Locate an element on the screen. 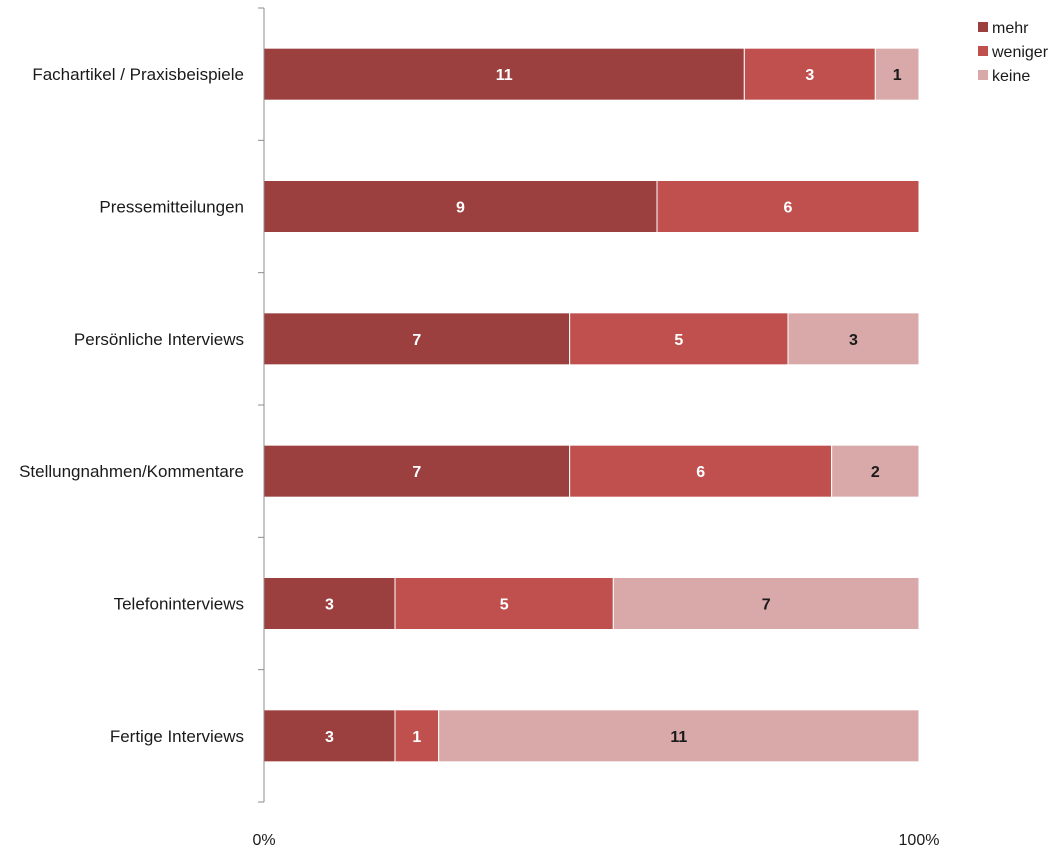 The width and height of the screenshot is (1056, 850). category-label-4: Stellungnahmen/Kommentare is located at coordinates (131, 471).